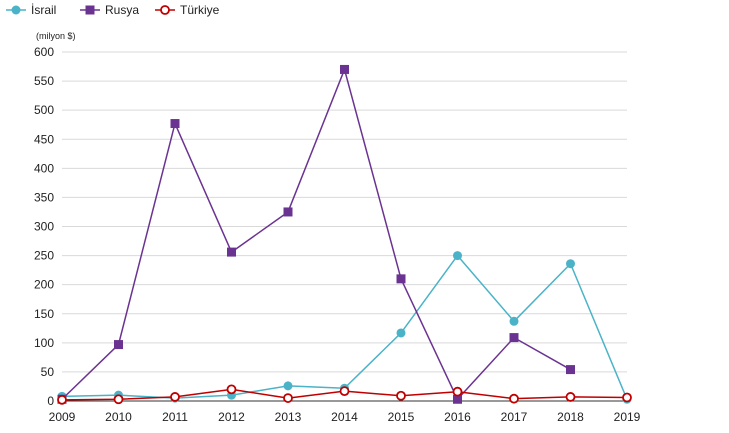  Describe the element at coordinates (344, 69) in the screenshot. I see `series-2-point-2014` at that location.